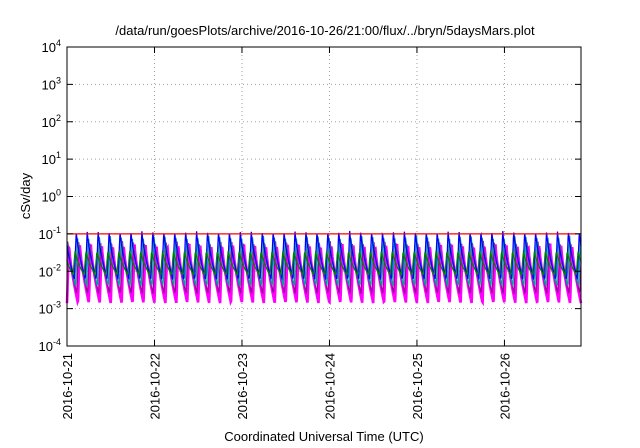  Describe the element at coordinates (51, 121) in the screenshot. I see `y-tick-label: 10²` at that location.